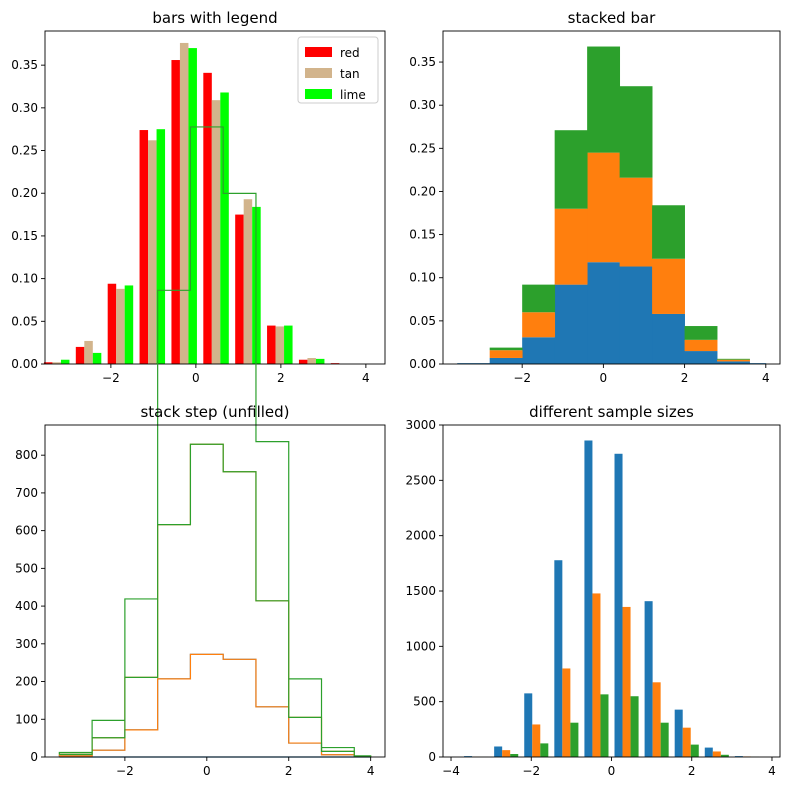 Image resolution: width=790 pixels, height=790 pixels. I want to click on y-tick-label: 300, so click(26, 644).